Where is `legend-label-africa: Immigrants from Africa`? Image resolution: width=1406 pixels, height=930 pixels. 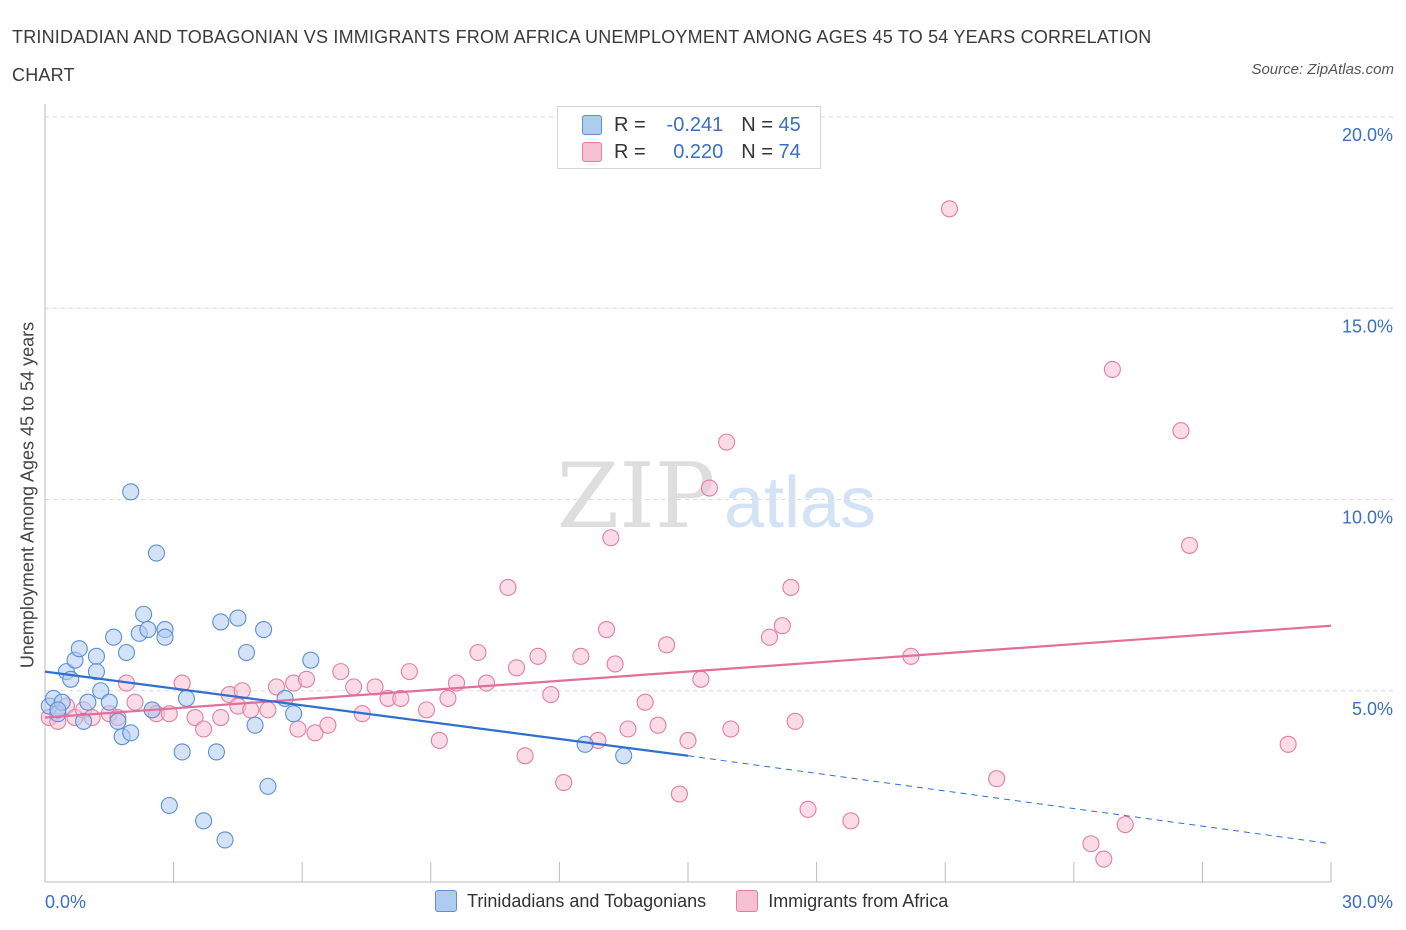
legend-label-africa: Immigrants from Africa is located at coordinates (858, 900).